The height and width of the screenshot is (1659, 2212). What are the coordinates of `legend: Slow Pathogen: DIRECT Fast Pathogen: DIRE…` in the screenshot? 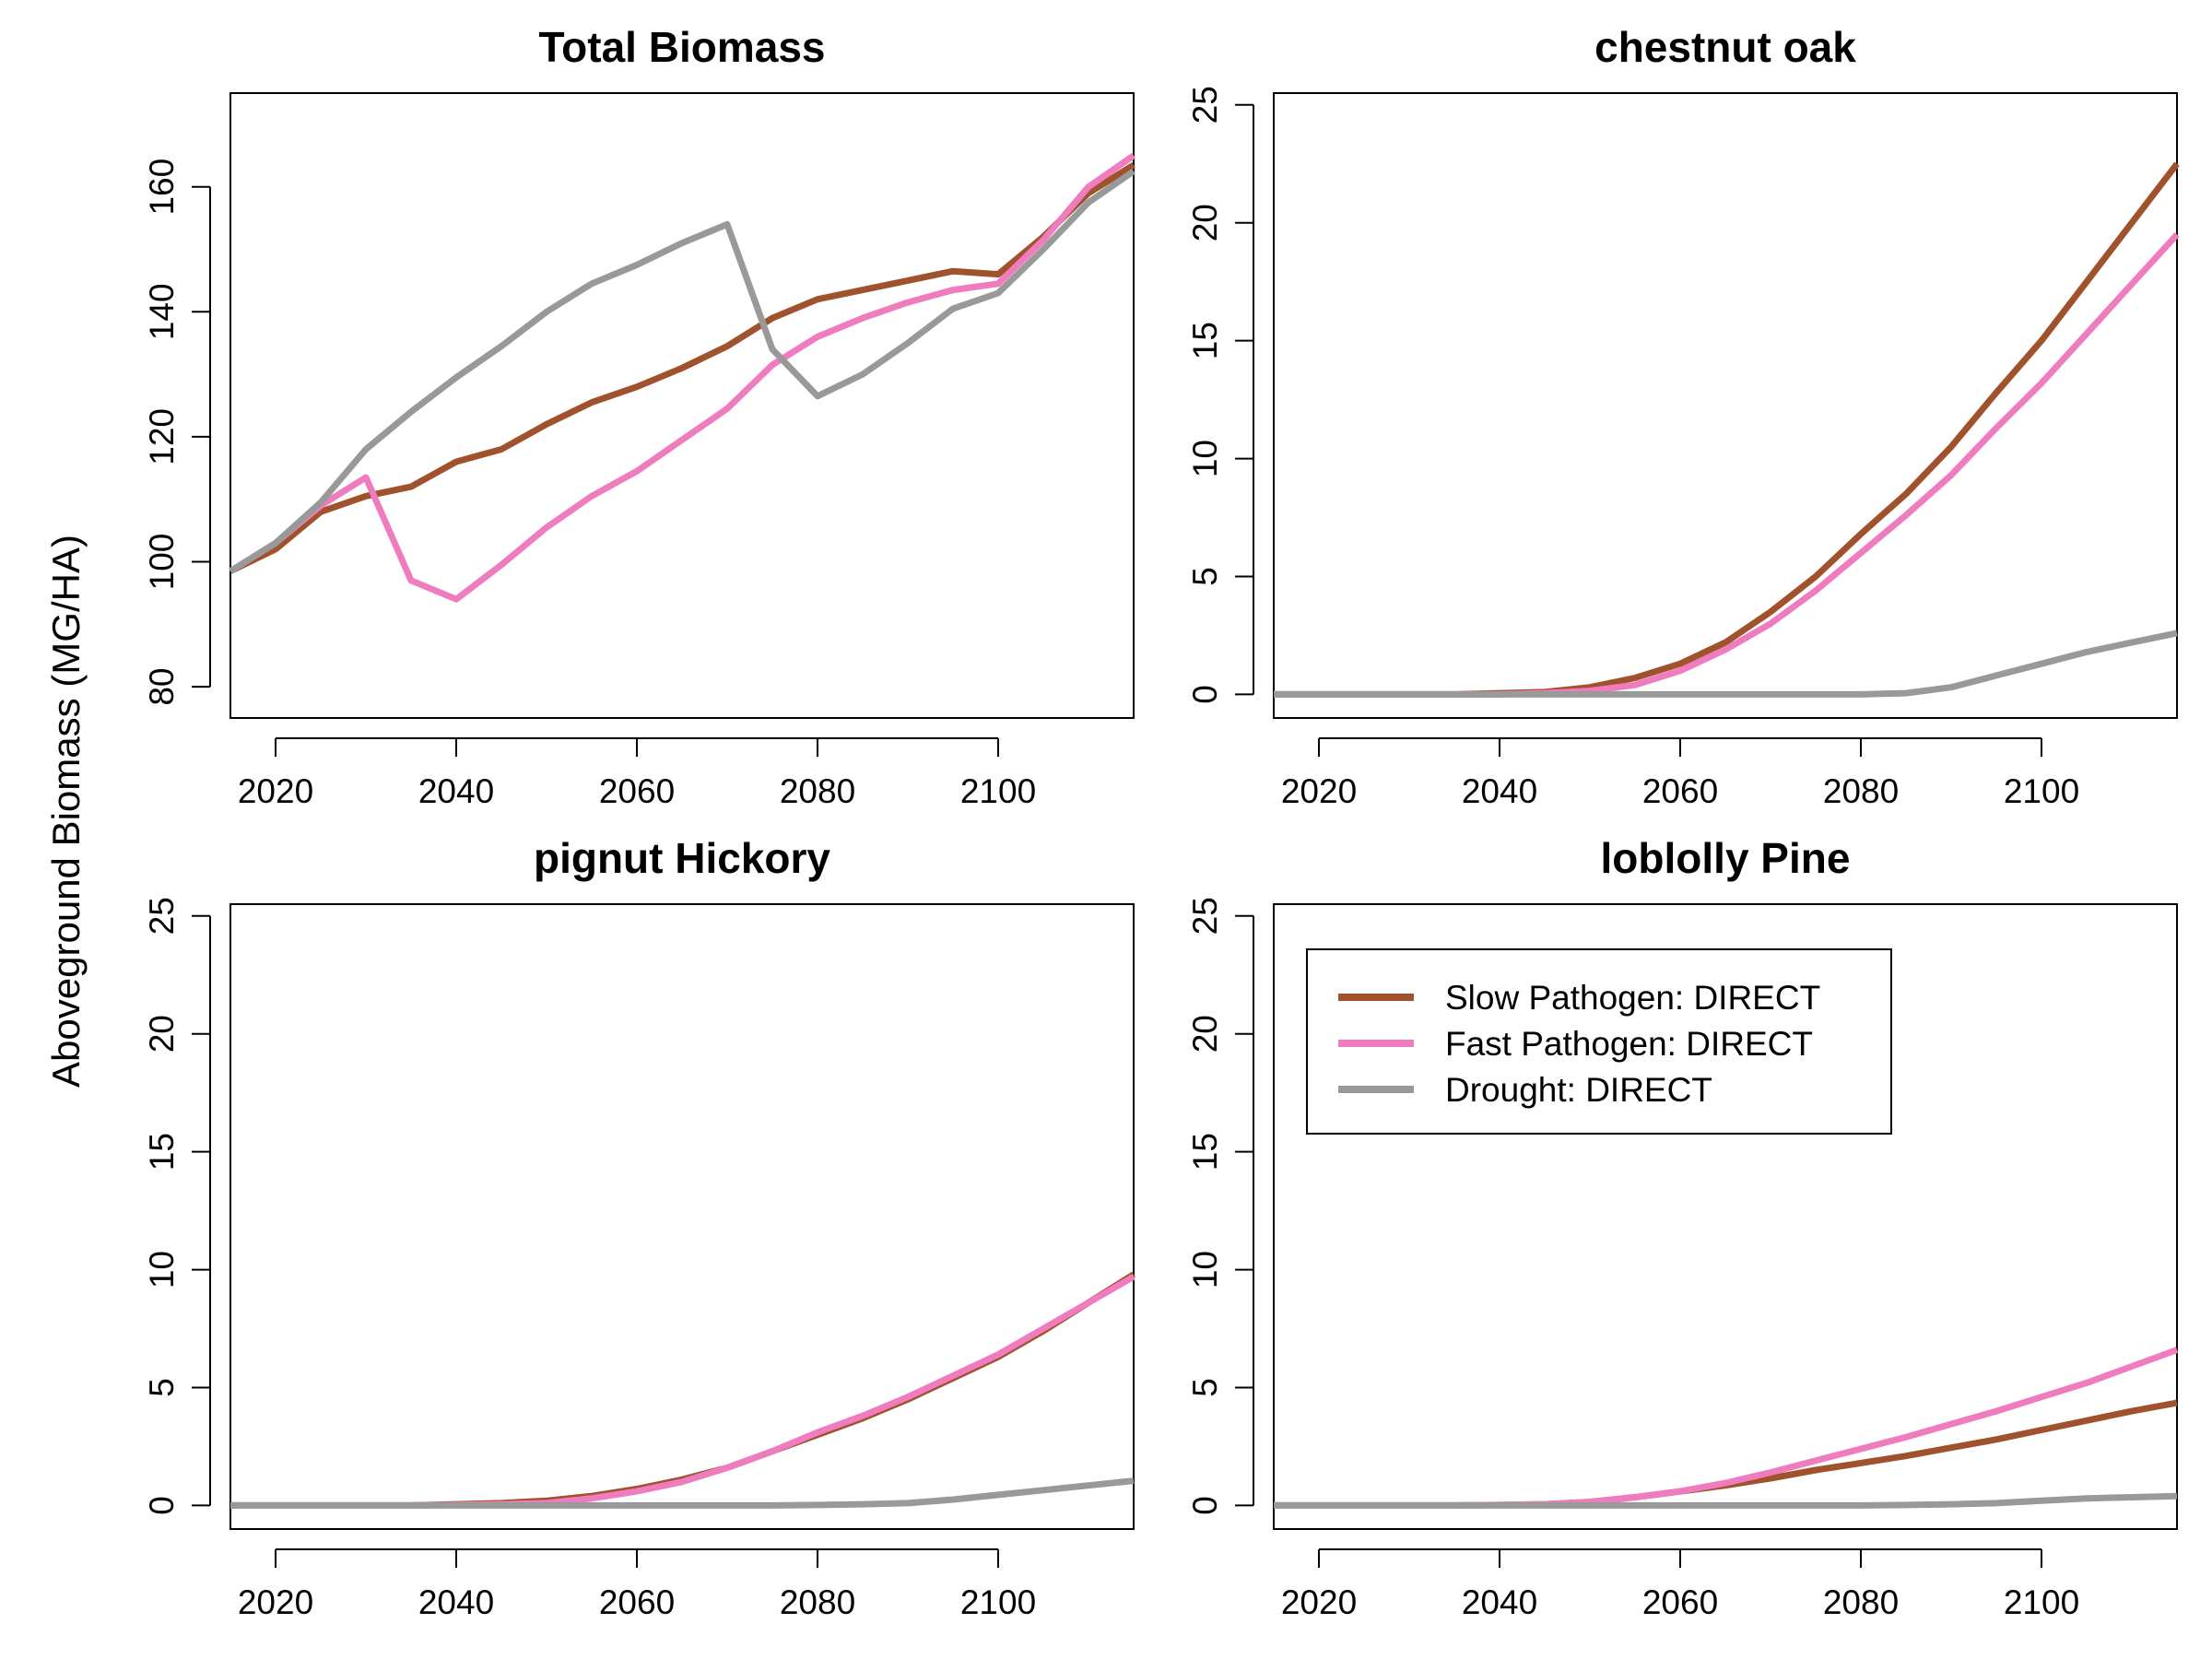 It's located at (1599, 1041).